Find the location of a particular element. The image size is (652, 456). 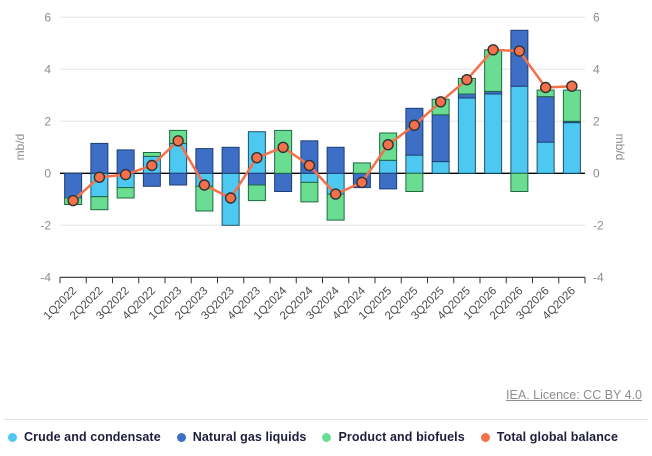

legend-label: Total global balance is located at coordinates (557, 437).